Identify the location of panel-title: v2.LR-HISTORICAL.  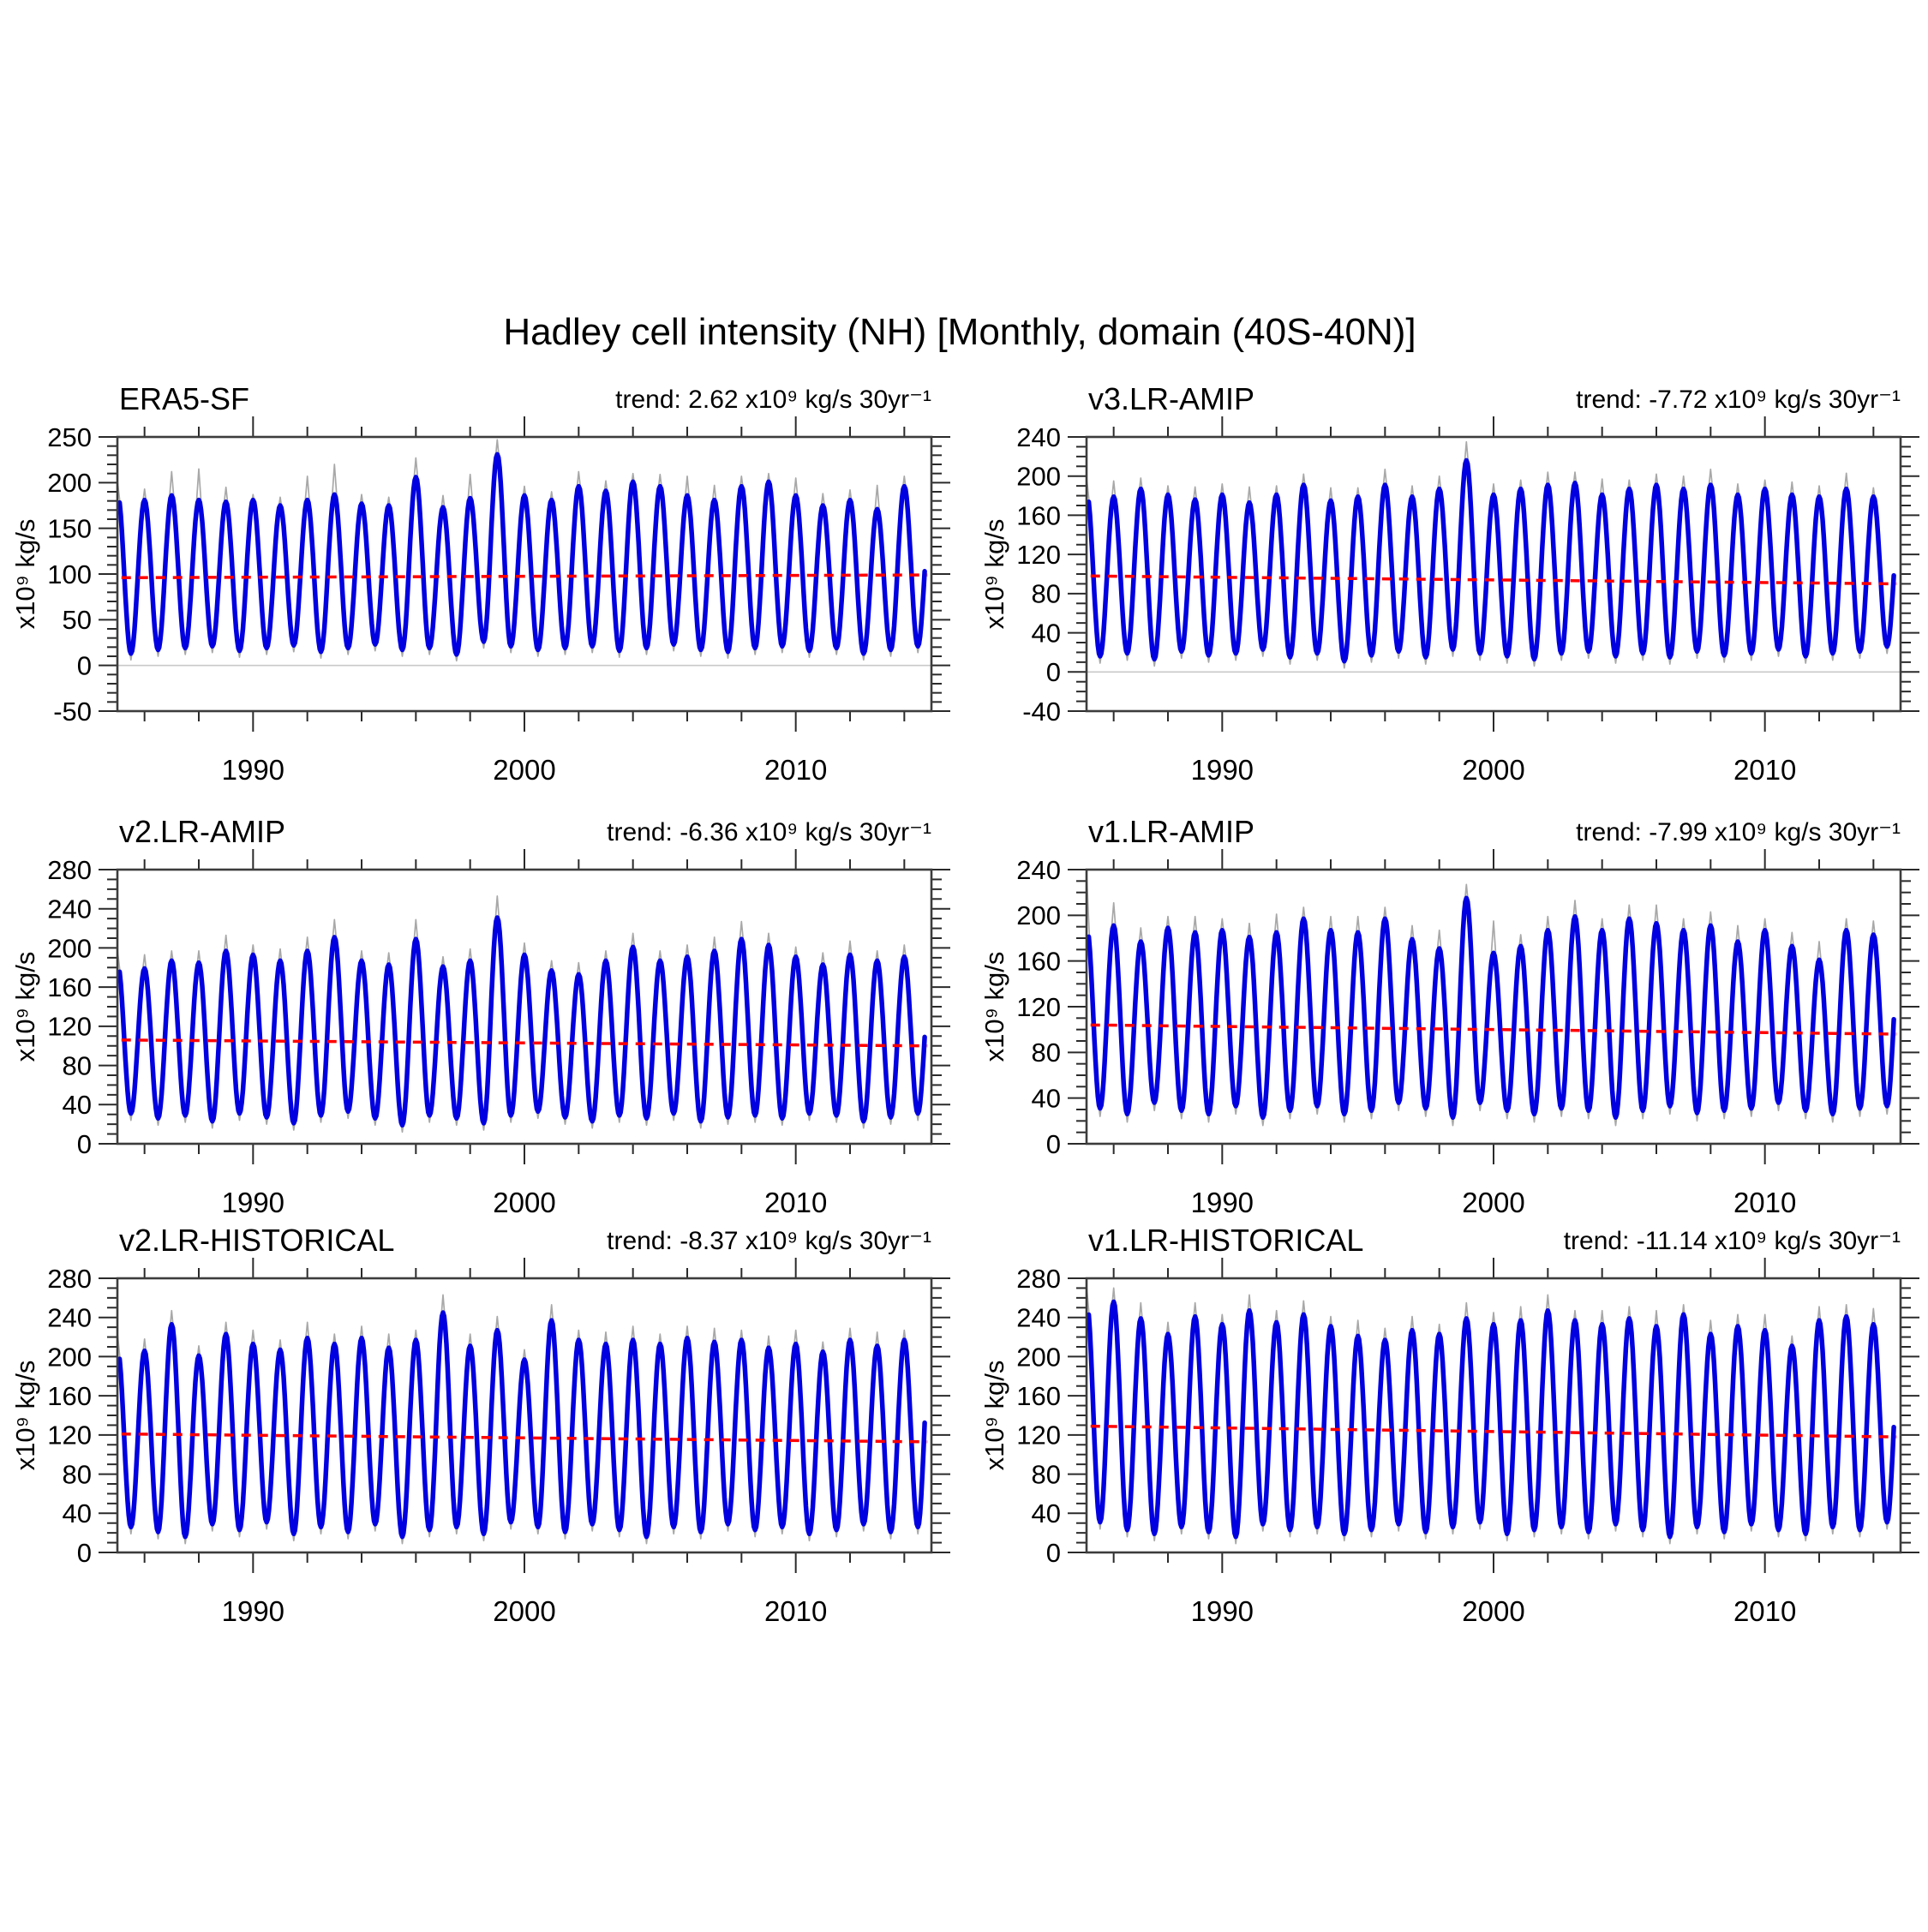
(257, 1240).